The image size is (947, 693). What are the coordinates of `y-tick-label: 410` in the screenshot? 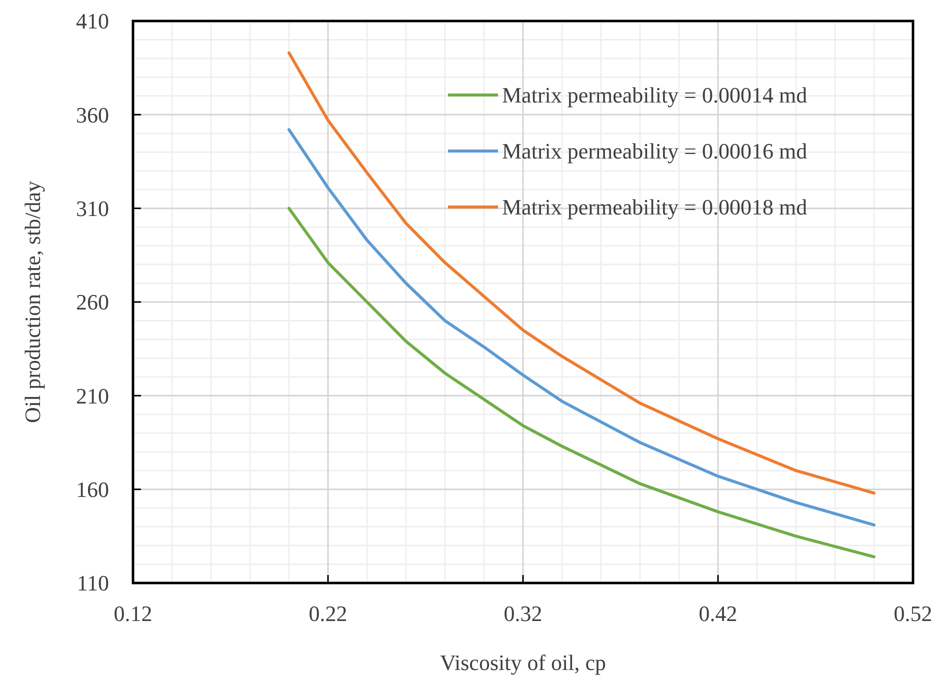 It's located at (92, 21).